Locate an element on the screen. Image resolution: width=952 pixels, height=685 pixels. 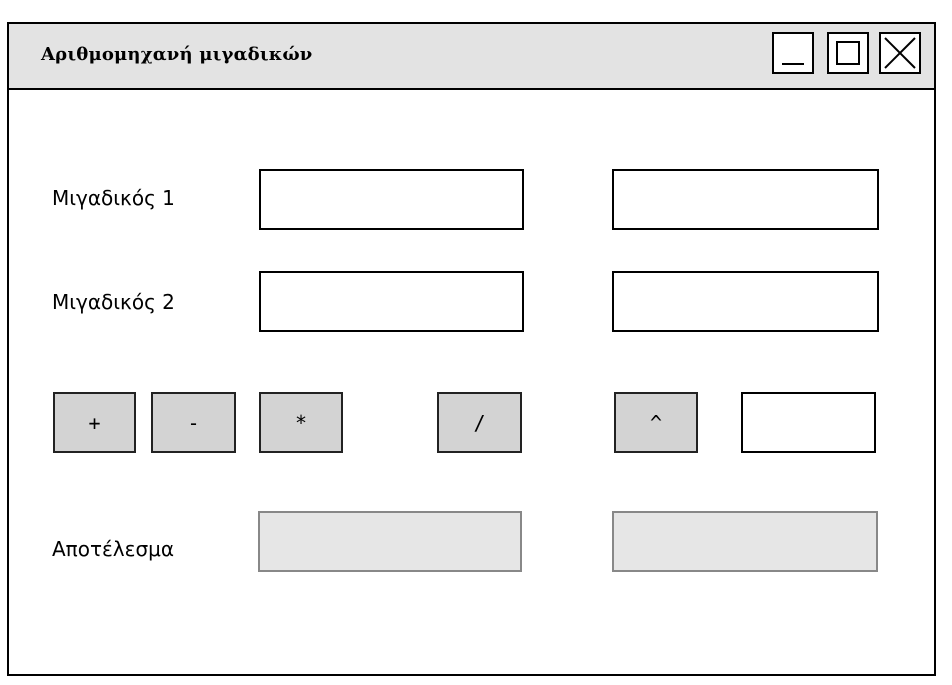
result-imag-output is located at coordinates (745, 541).